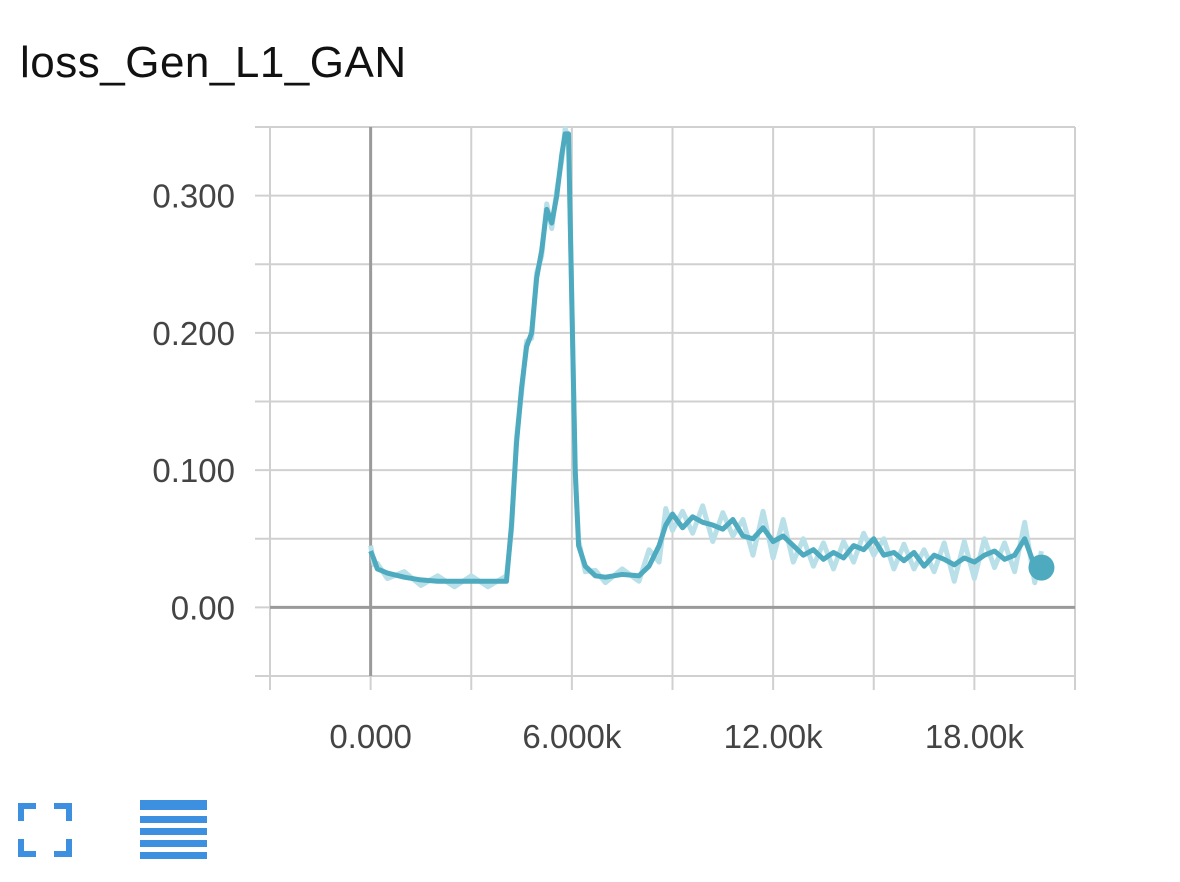  Describe the element at coordinates (173, 830) in the screenshot. I see `menu-lines-icon` at that location.